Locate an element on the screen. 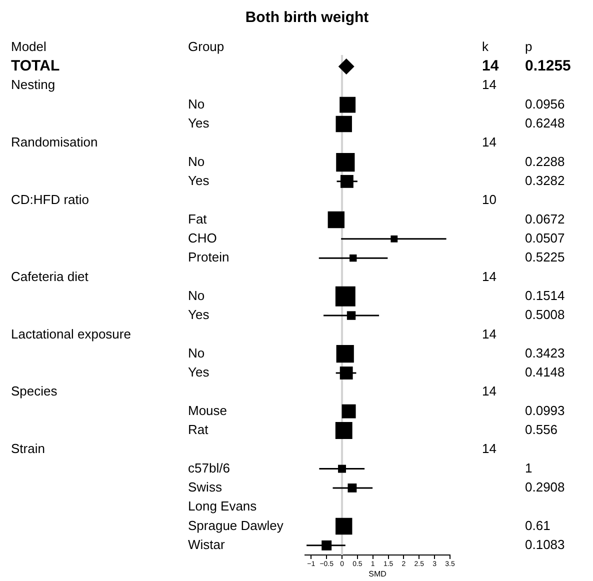 This screenshot has height=581, width=593. y-tick-label: Mouse is located at coordinates (208, 410).